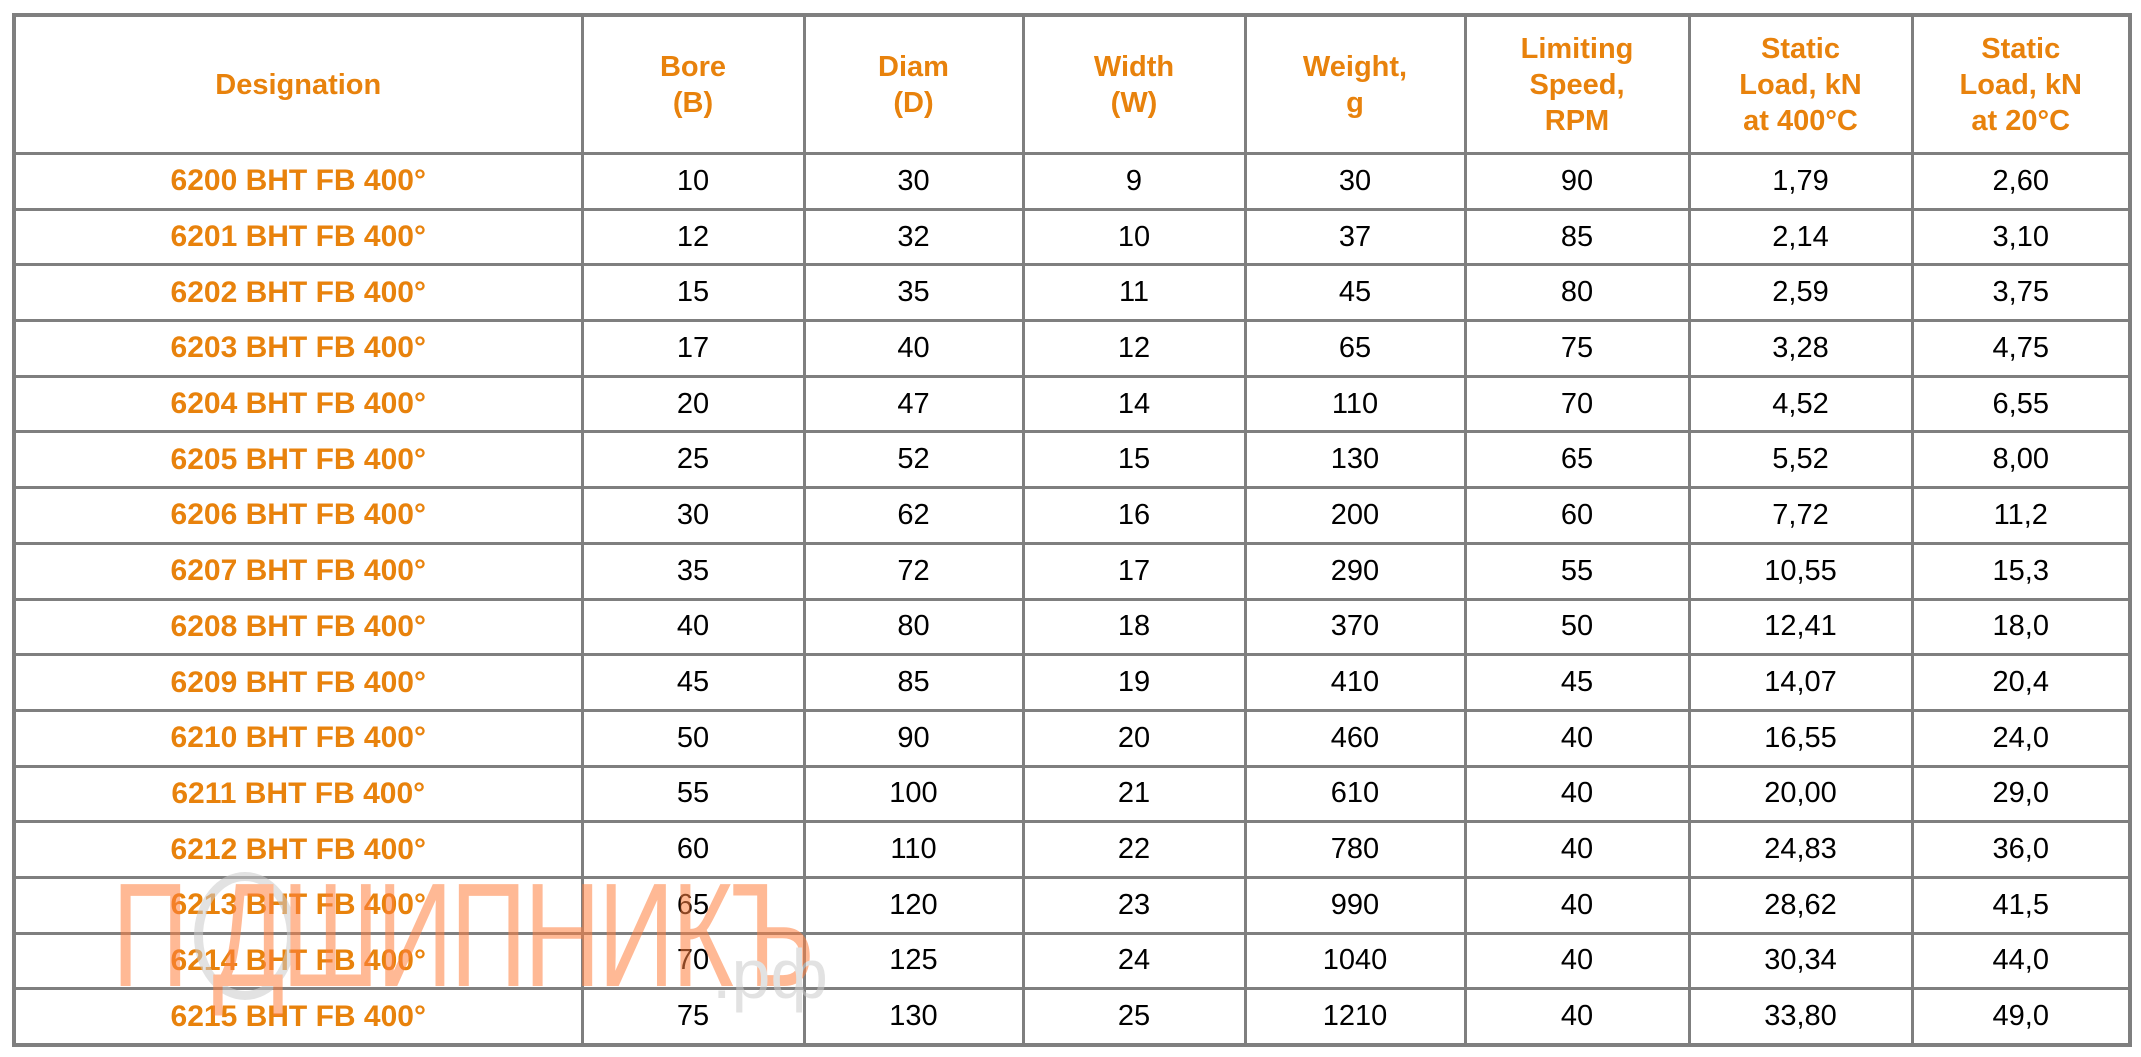  Describe the element at coordinates (913, 460) in the screenshot. I see `value-cell: 52` at that location.